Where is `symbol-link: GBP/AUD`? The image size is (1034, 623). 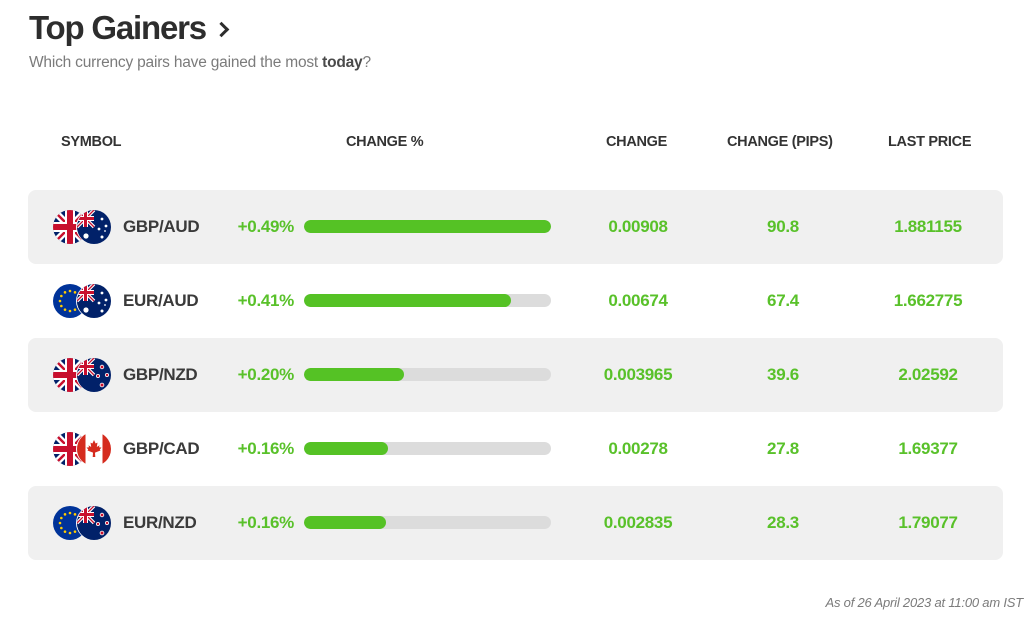
symbol-link: GBP/AUD is located at coordinates (161, 226).